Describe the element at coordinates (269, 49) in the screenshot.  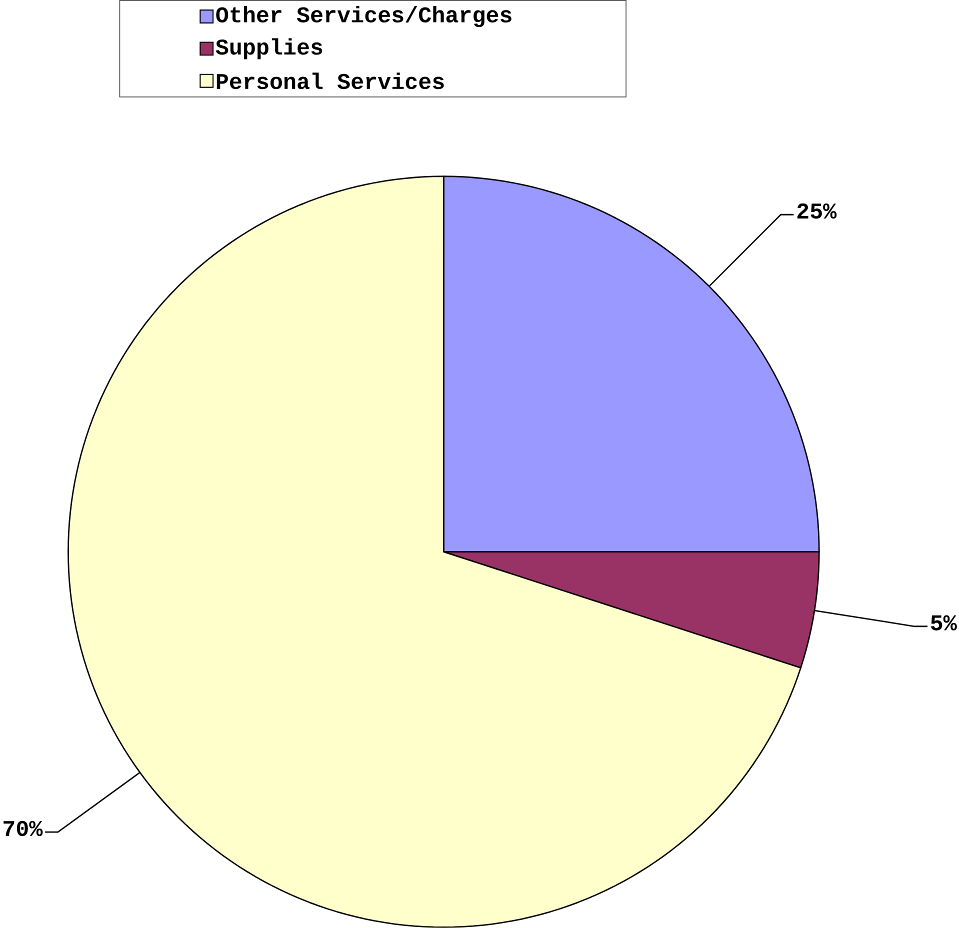
I see `legend-label: Supplies` at that location.